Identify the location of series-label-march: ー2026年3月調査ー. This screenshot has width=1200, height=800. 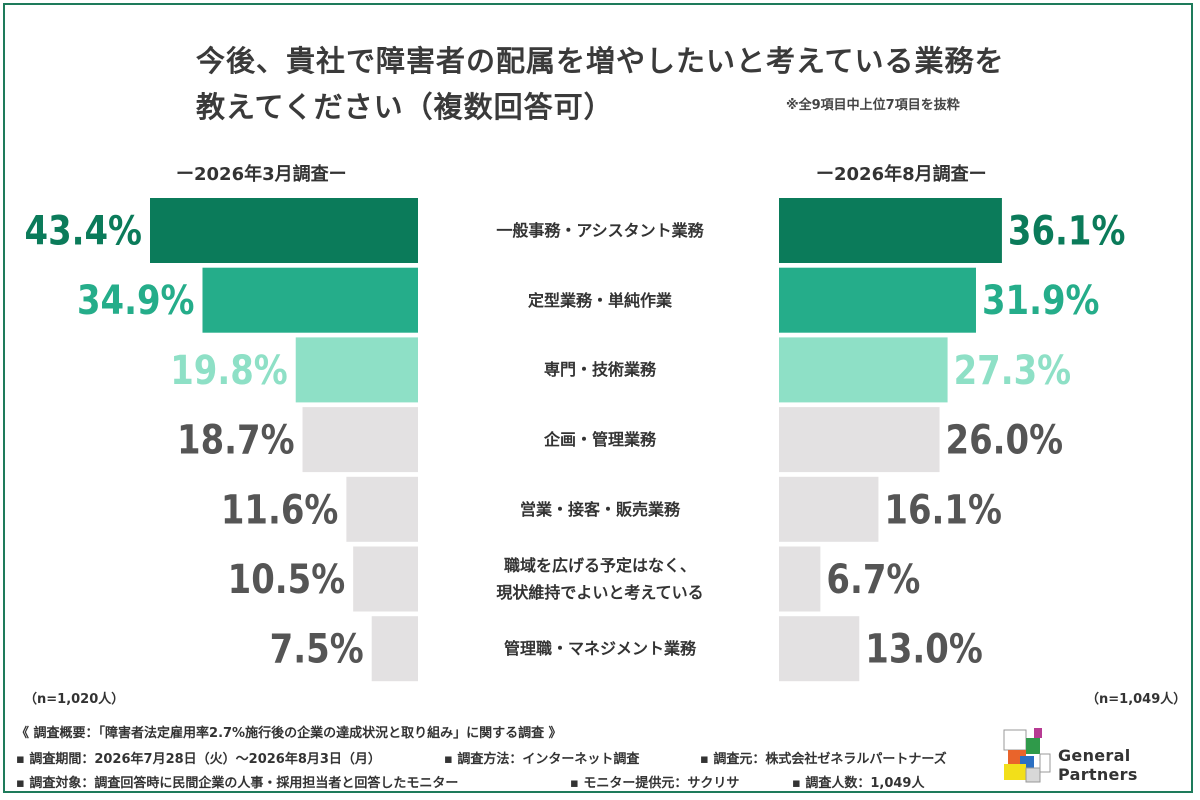
(261, 174).